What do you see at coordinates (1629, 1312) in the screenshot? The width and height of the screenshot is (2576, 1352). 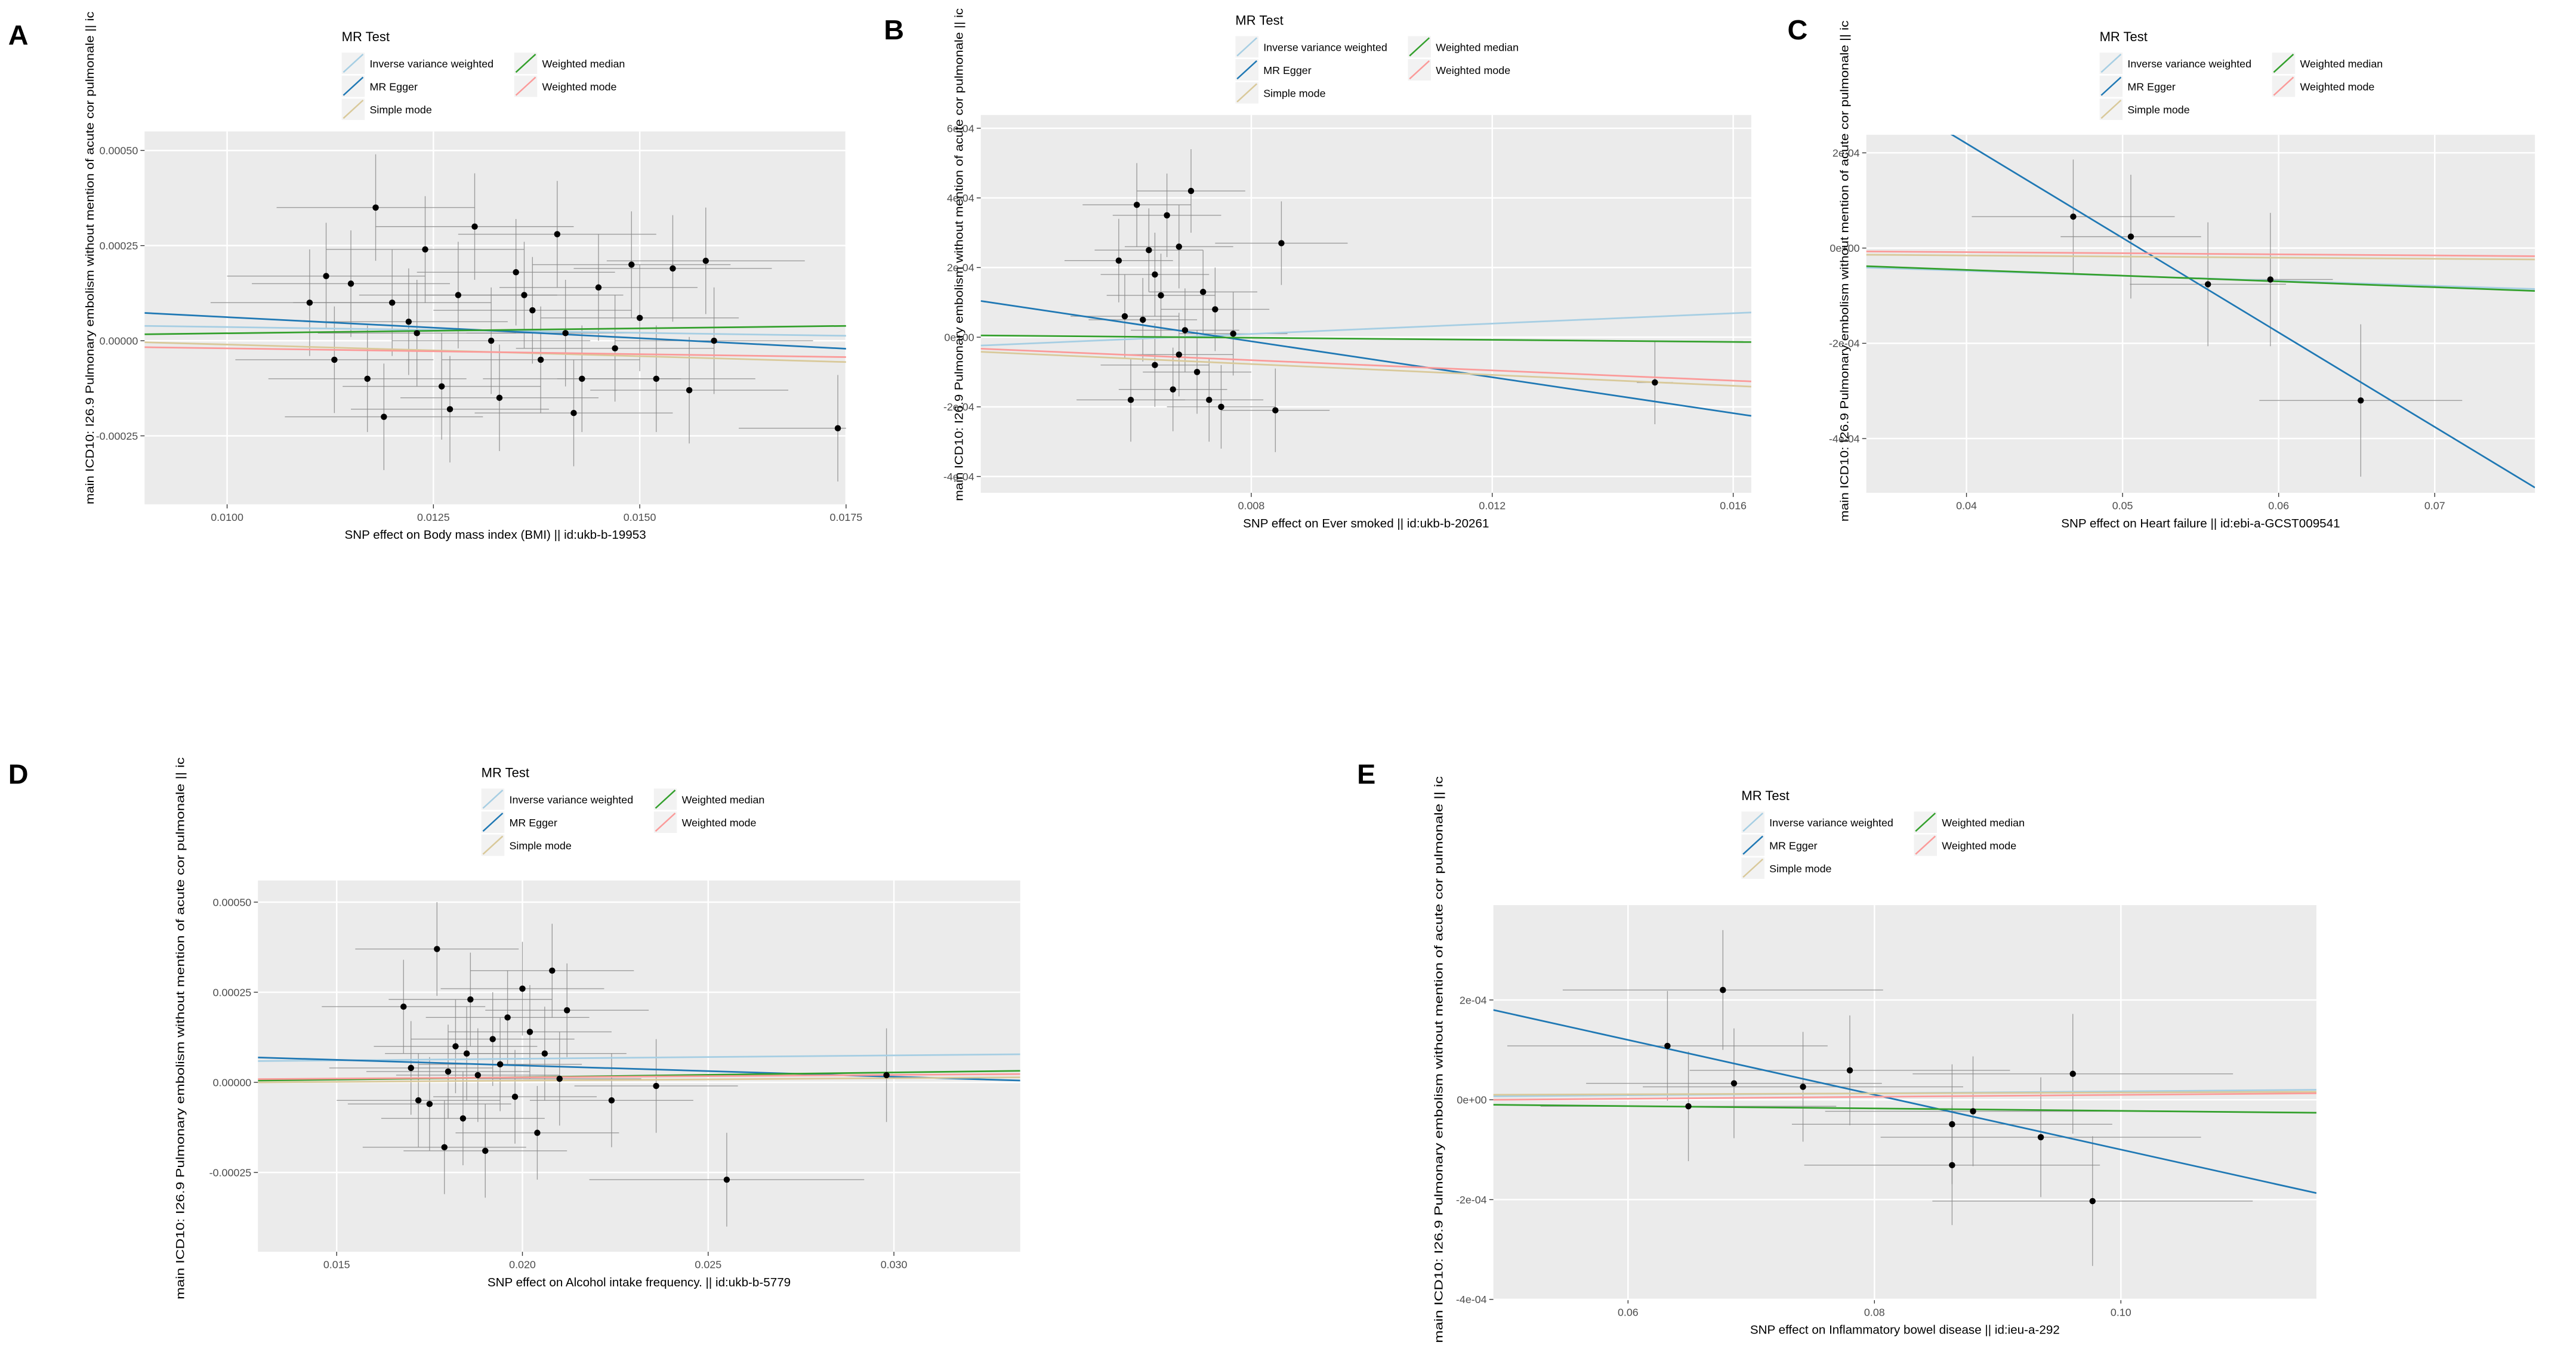 I see `x-tick-label: 0.06` at bounding box center [1629, 1312].